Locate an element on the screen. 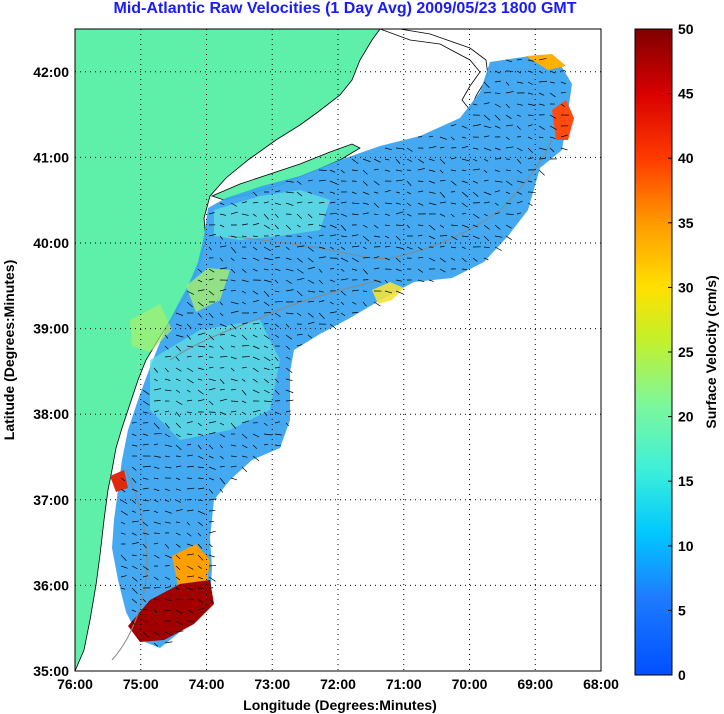  colorbar-tick-label: 35 is located at coordinates (686, 223).